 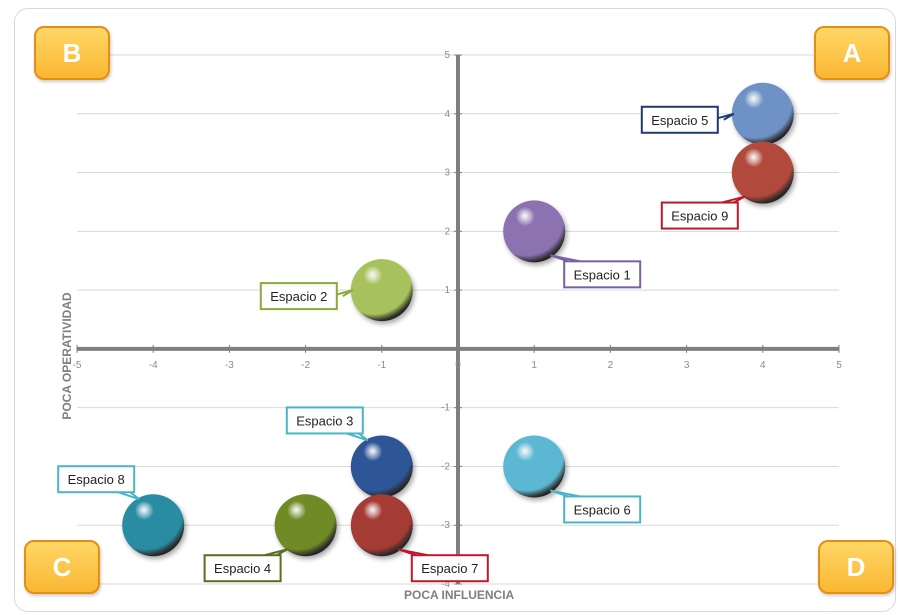 What do you see at coordinates (62, 567) in the screenshot?
I see `quadrant-c-badge: C` at bounding box center [62, 567].